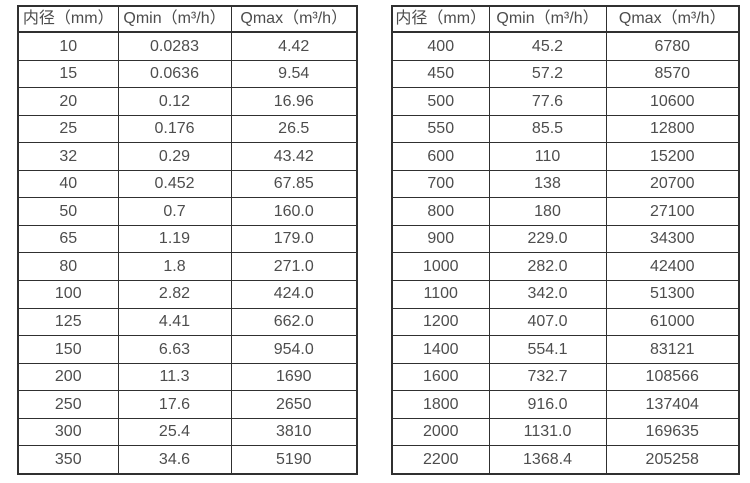 The width and height of the screenshot is (750, 483). Describe the element at coordinates (294, 349) in the screenshot. I see `table-cell: 954.0` at that location.